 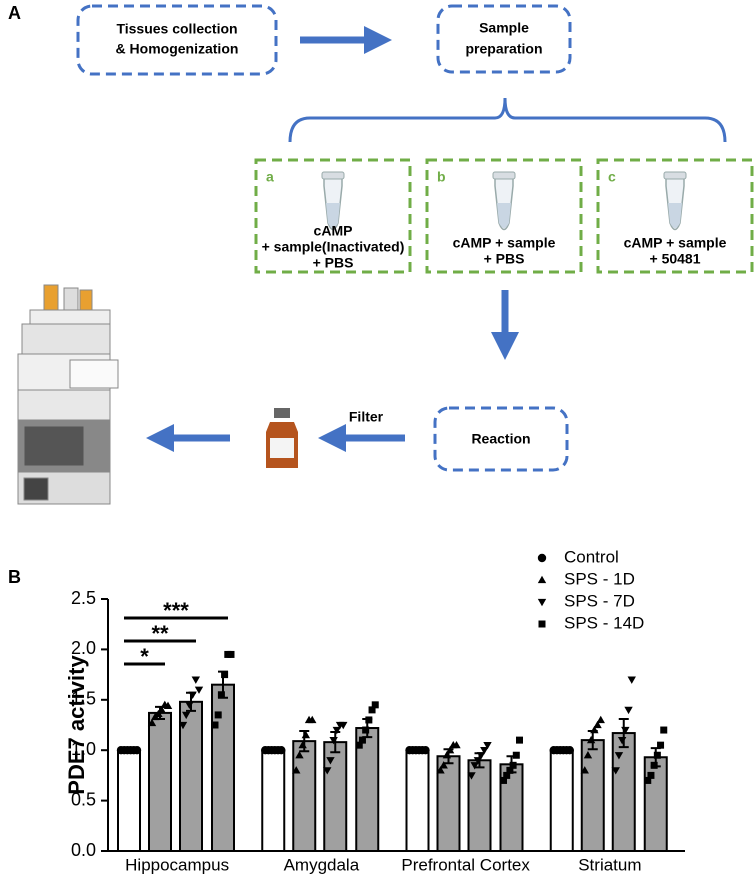 What do you see at coordinates (604, 622) in the screenshot?
I see `legend-label: SPS - 14D` at bounding box center [604, 622].